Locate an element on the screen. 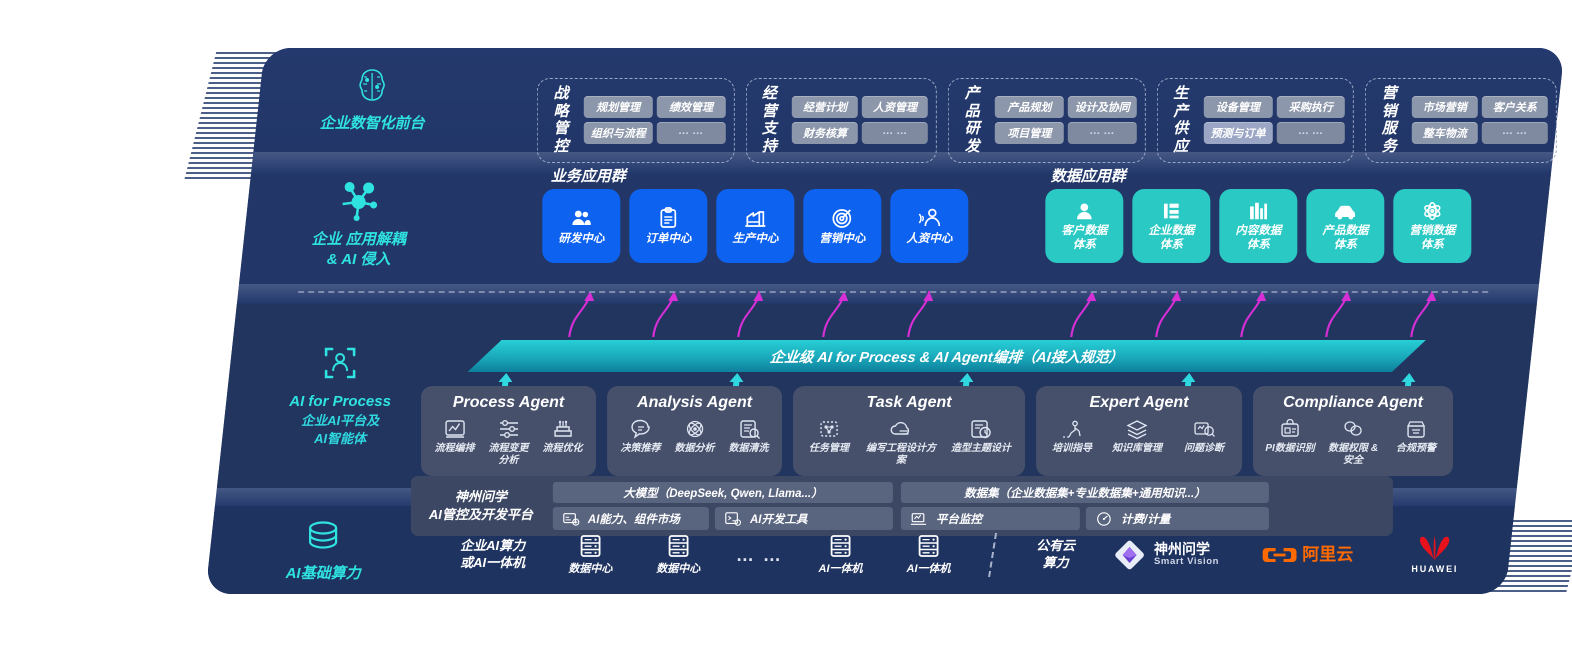  agent-card-expert: Expert Agent 培训指导 is located at coordinates (1139, 431).